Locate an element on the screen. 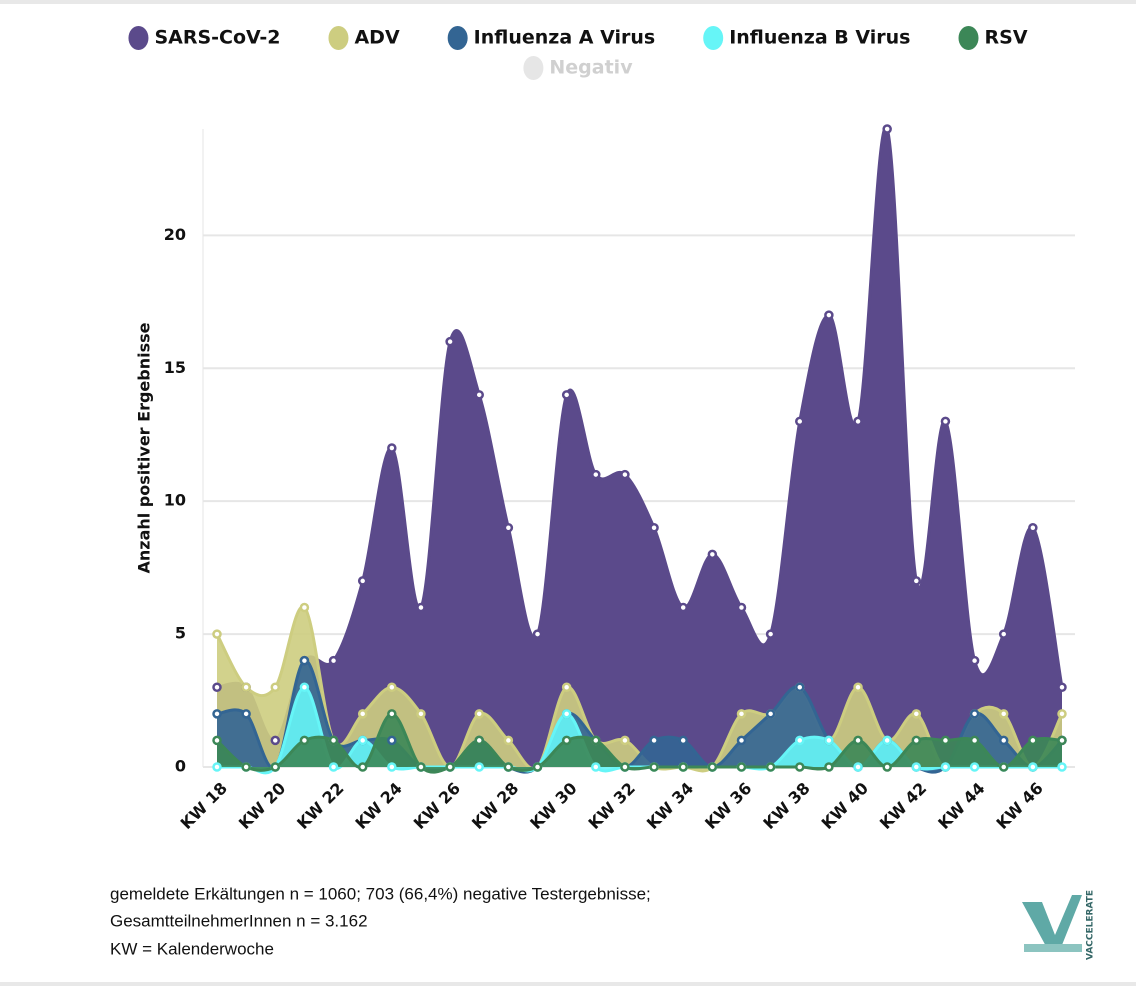 The height and width of the screenshot is (986, 1136). legend-item: Negativ is located at coordinates (578, 68).